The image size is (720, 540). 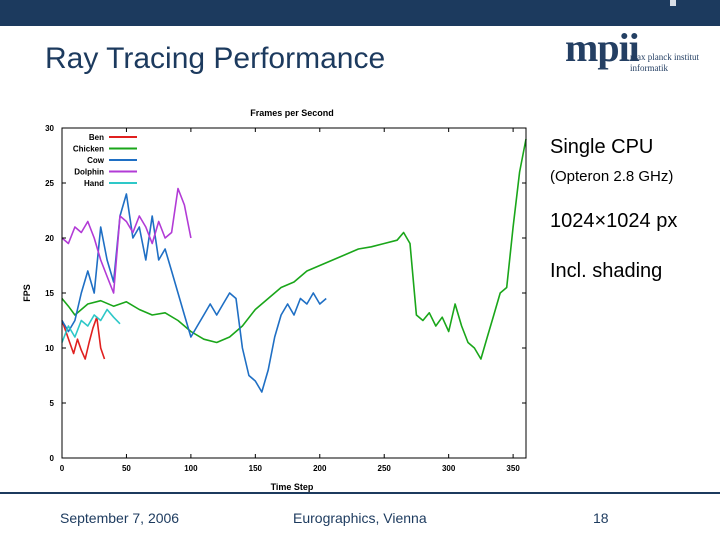 What do you see at coordinates (385, 468) in the screenshot?
I see `x-tick-label: 250` at bounding box center [385, 468].